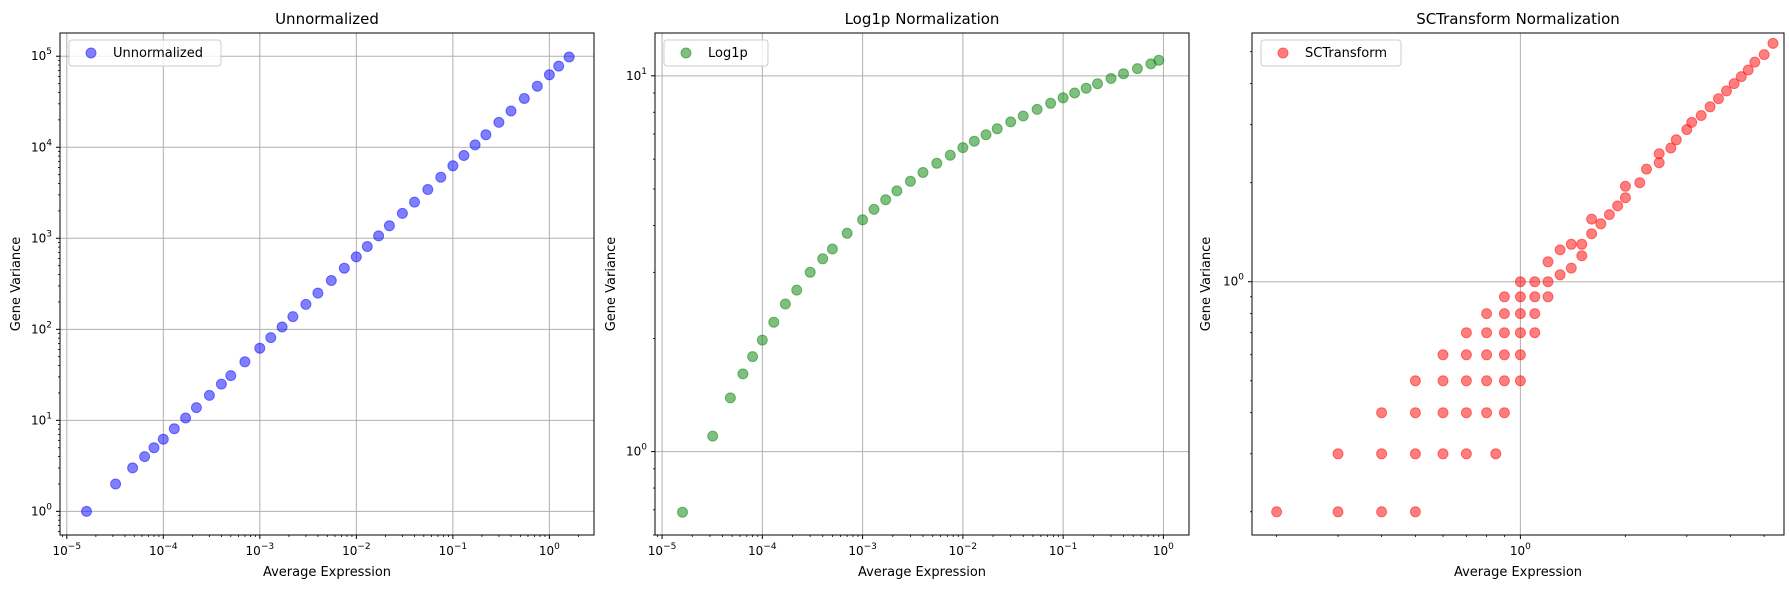 Image resolution: width=1789 pixels, height=590 pixels. What do you see at coordinates (260, 550) in the screenshot?
I see `x-tick-label: 10⁻³` at bounding box center [260, 550].